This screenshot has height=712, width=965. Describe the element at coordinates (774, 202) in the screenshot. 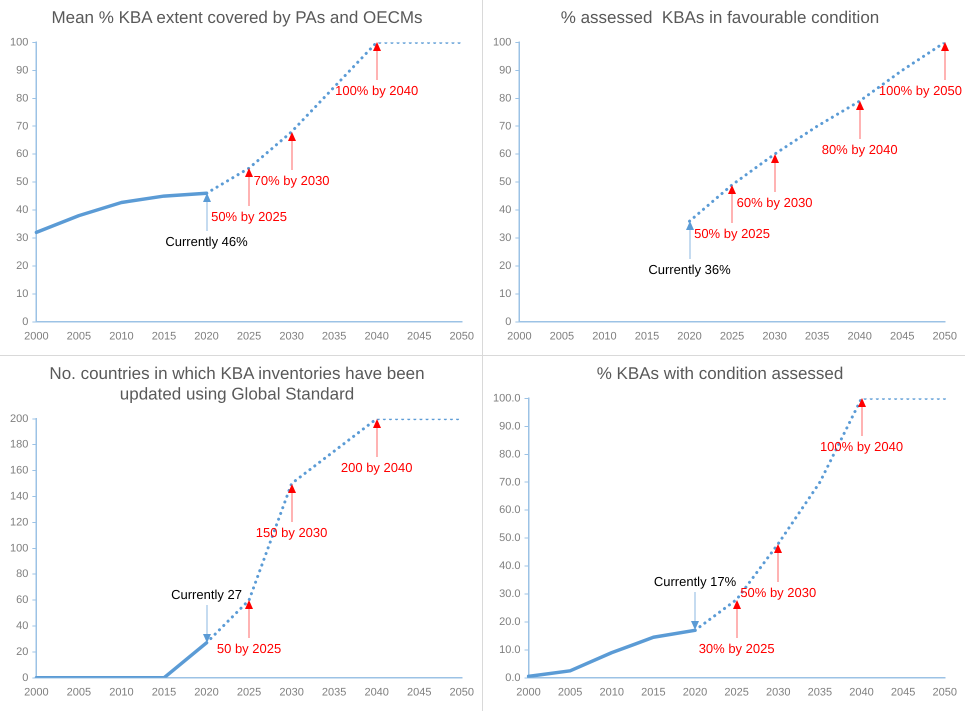

I see `annotation: 60% by 2030` at that location.